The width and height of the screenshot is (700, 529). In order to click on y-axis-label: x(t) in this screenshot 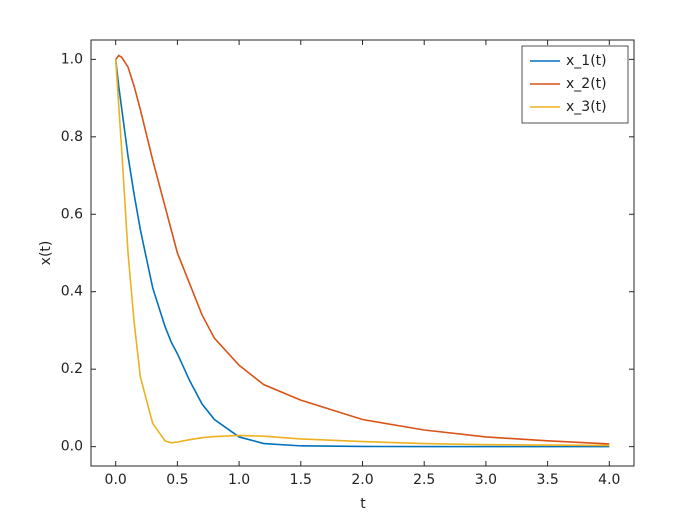, I will do `click(46, 253)`.